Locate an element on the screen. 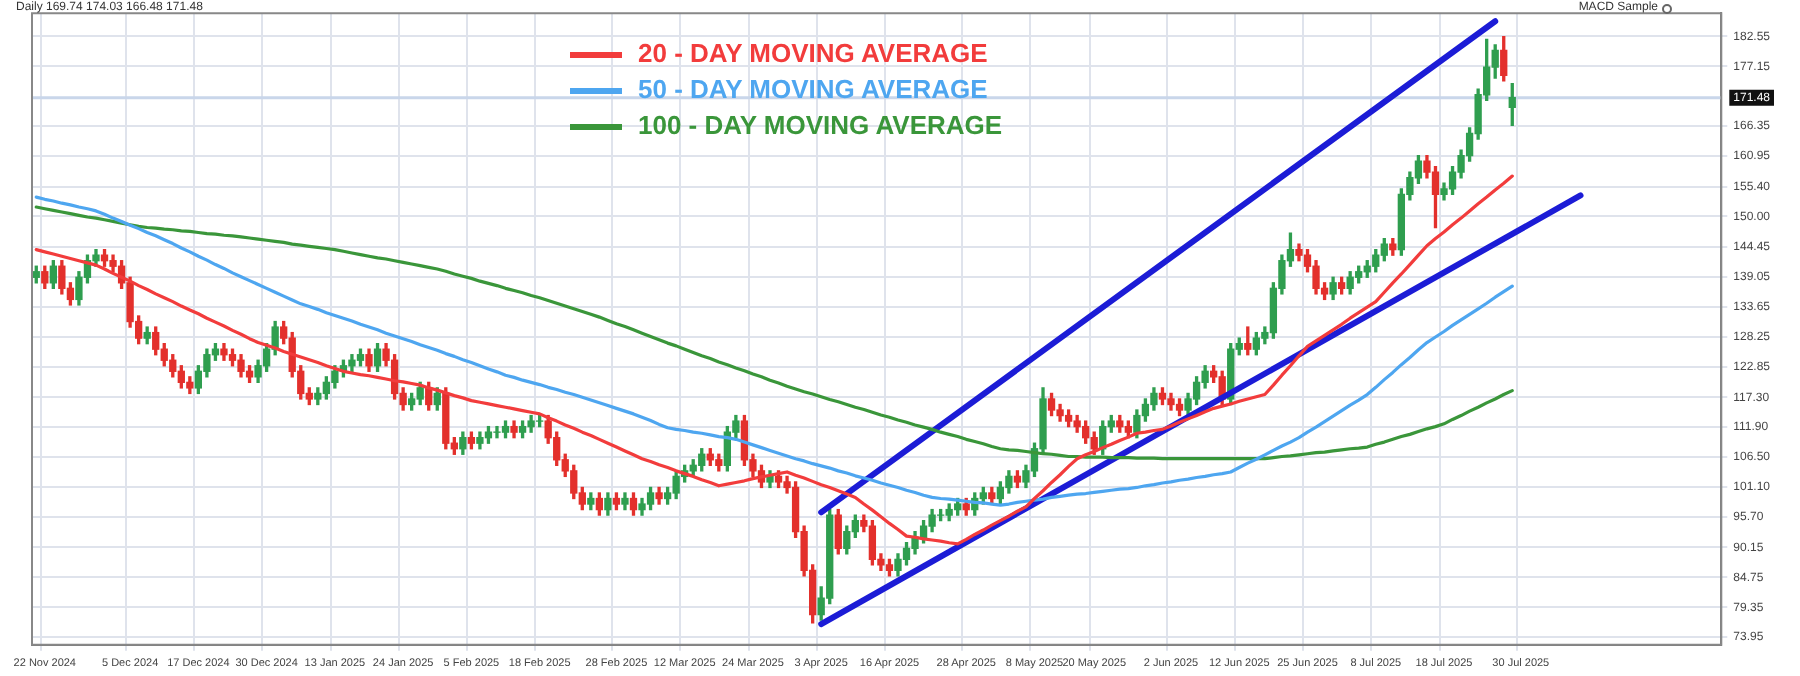 The width and height of the screenshot is (1800, 676). legend-label: 20 - DAY MOVING AVERAGE is located at coordinates (813, 54).